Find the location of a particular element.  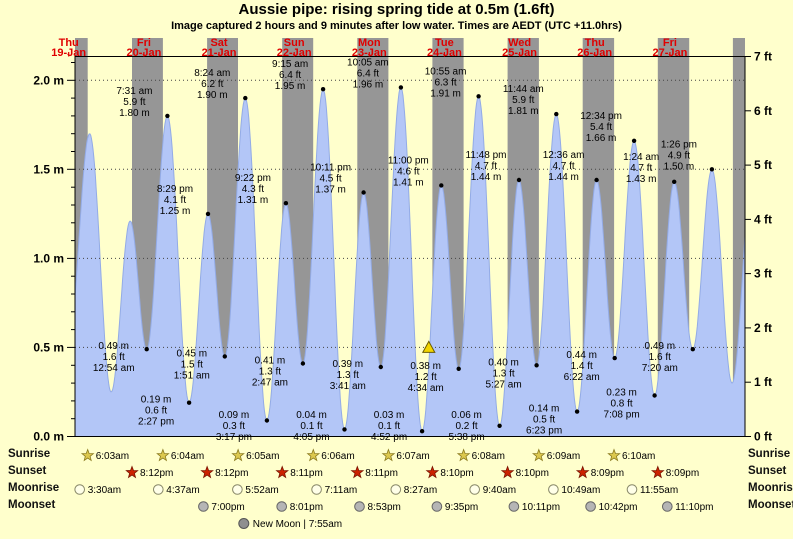

moonset-time: 8:53pm is located at coordinates (384, 507).